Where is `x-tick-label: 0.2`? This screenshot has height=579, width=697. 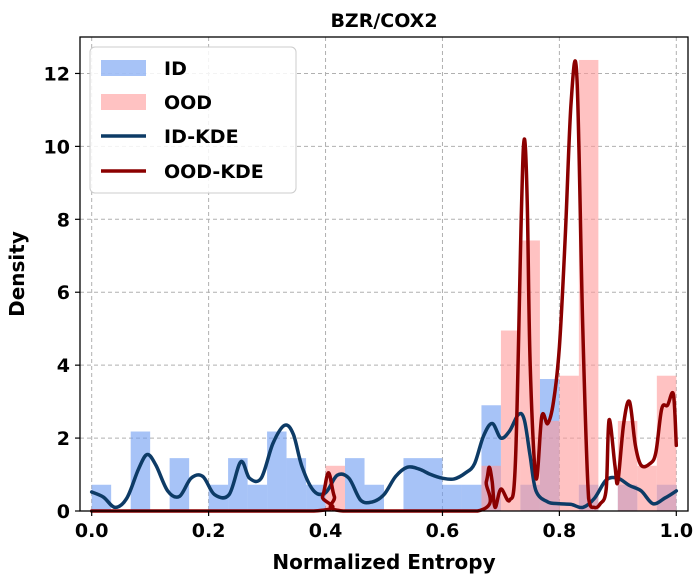 x-tick-label: 0.2 is located at coordinates (209, 531).